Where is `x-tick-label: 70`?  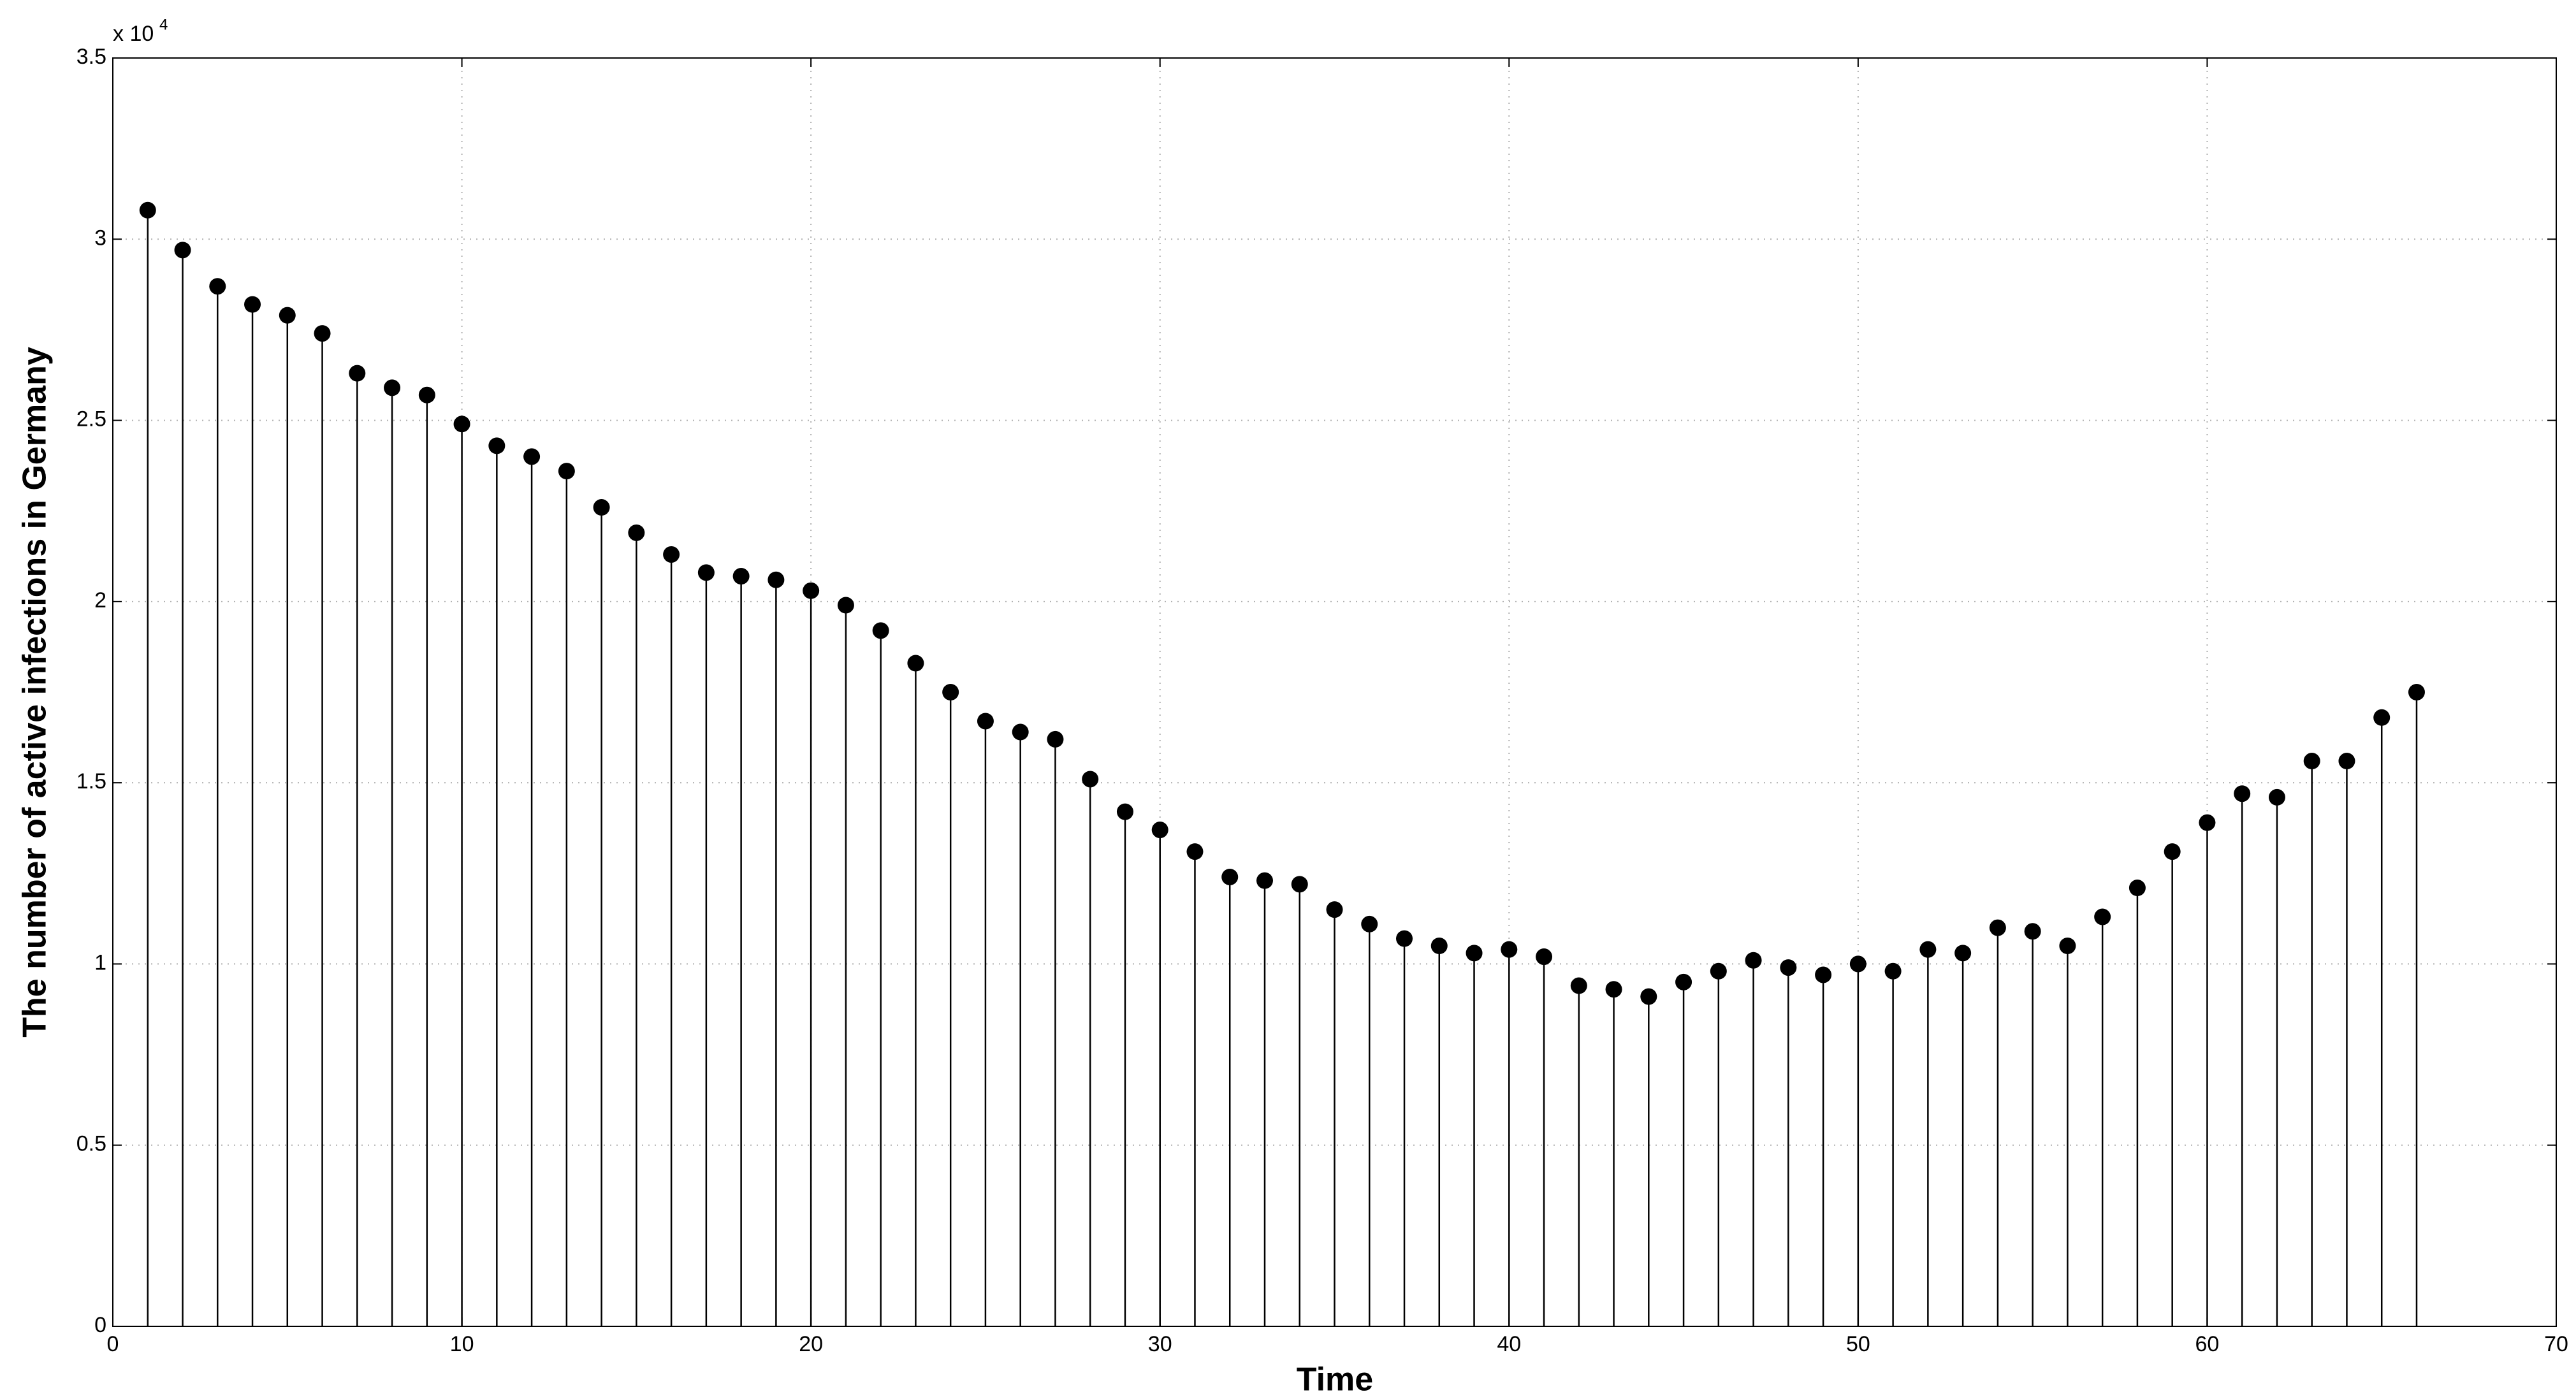
x-tick-label: 70 is located at coordinates (2556, 1344).